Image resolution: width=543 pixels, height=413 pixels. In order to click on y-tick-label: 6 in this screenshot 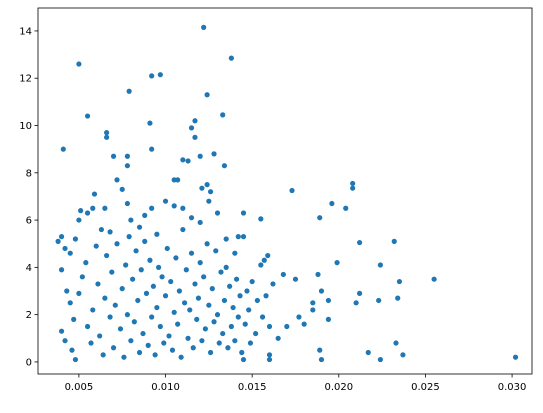, I will do `click(29, 221)`.